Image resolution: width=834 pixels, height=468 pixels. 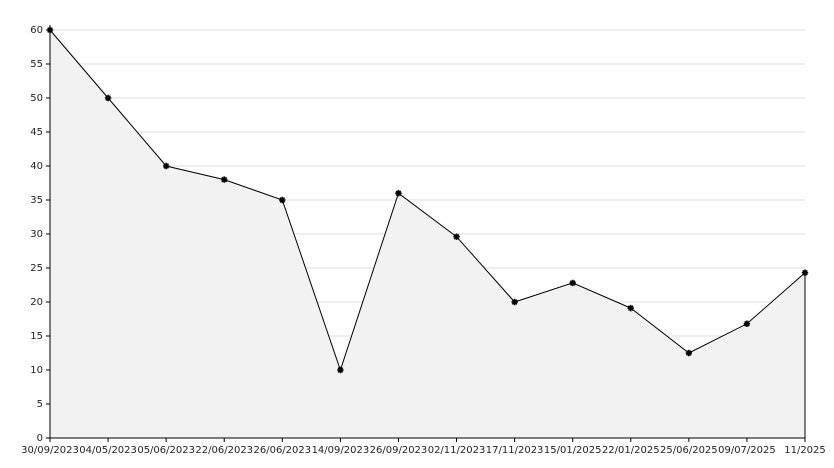 I want to click on x-tick-label: 26/09/2023, so click(x=399, y=450).